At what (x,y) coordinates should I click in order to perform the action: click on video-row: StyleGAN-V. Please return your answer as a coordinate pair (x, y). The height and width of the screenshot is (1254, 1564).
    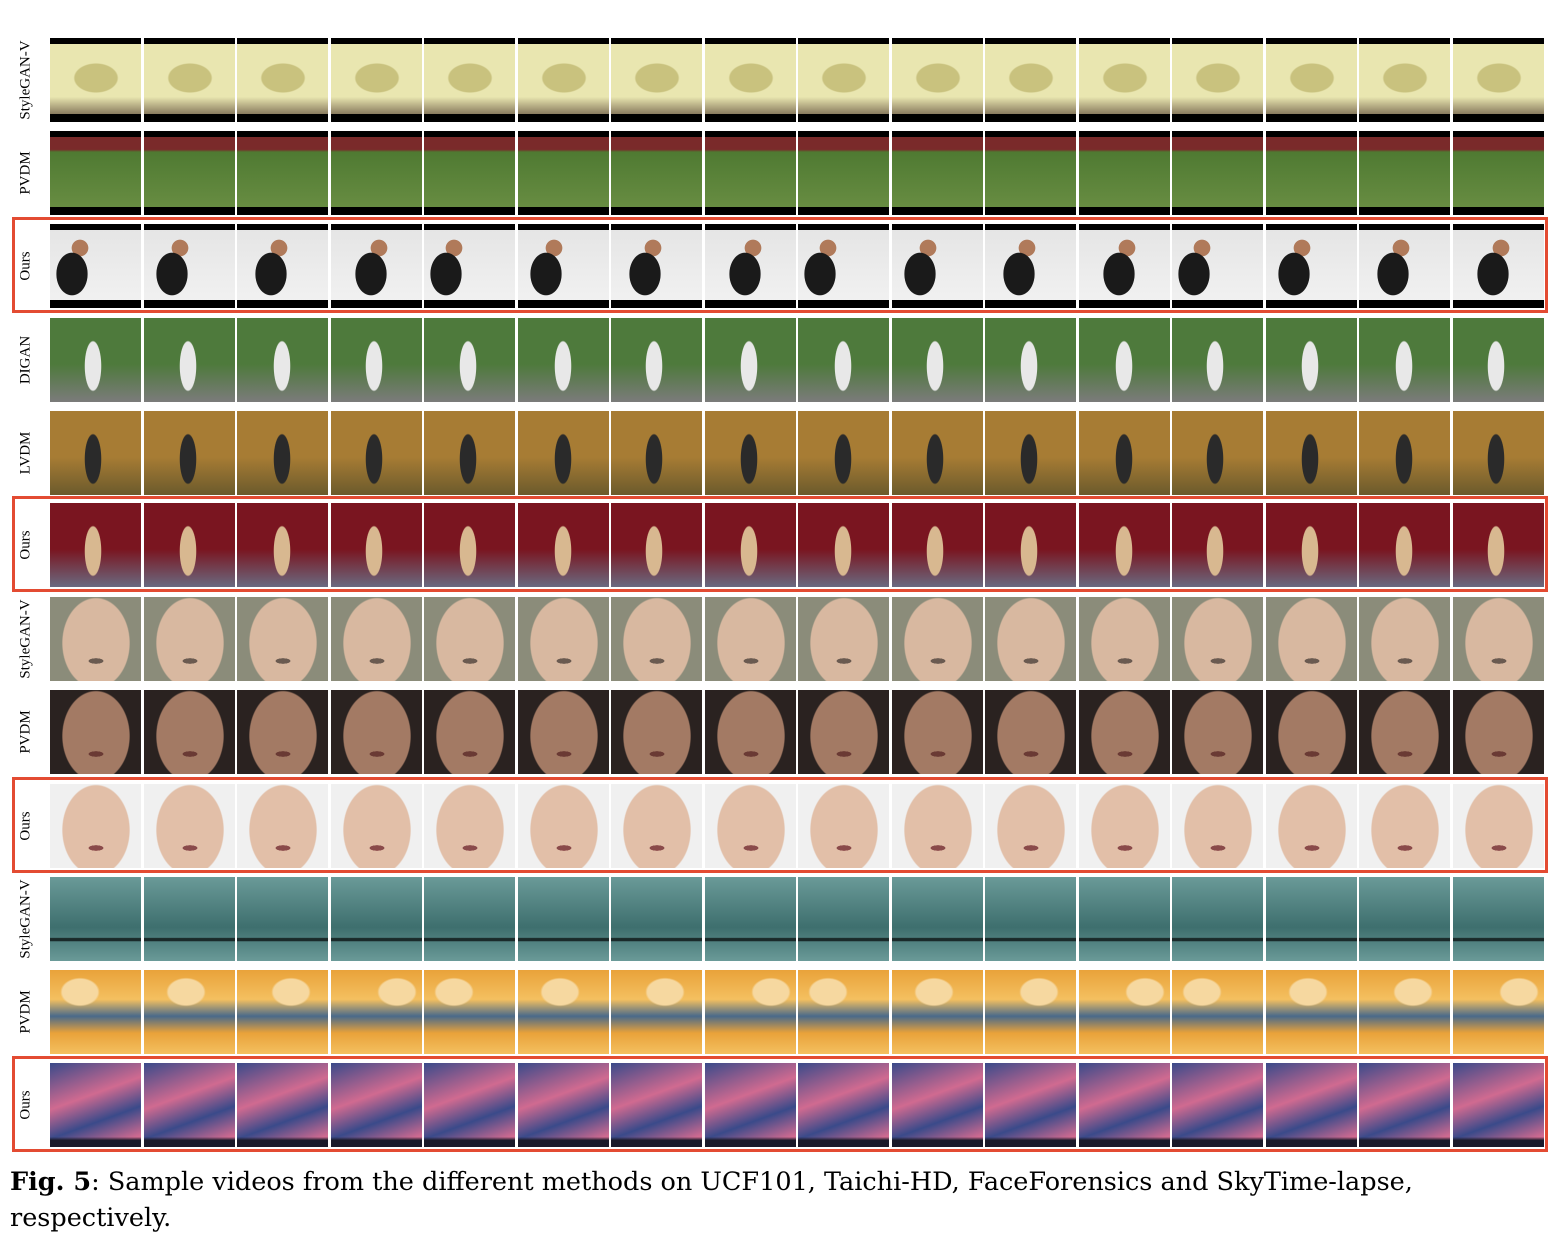
    Looking at the image, I should click on (782, 80).